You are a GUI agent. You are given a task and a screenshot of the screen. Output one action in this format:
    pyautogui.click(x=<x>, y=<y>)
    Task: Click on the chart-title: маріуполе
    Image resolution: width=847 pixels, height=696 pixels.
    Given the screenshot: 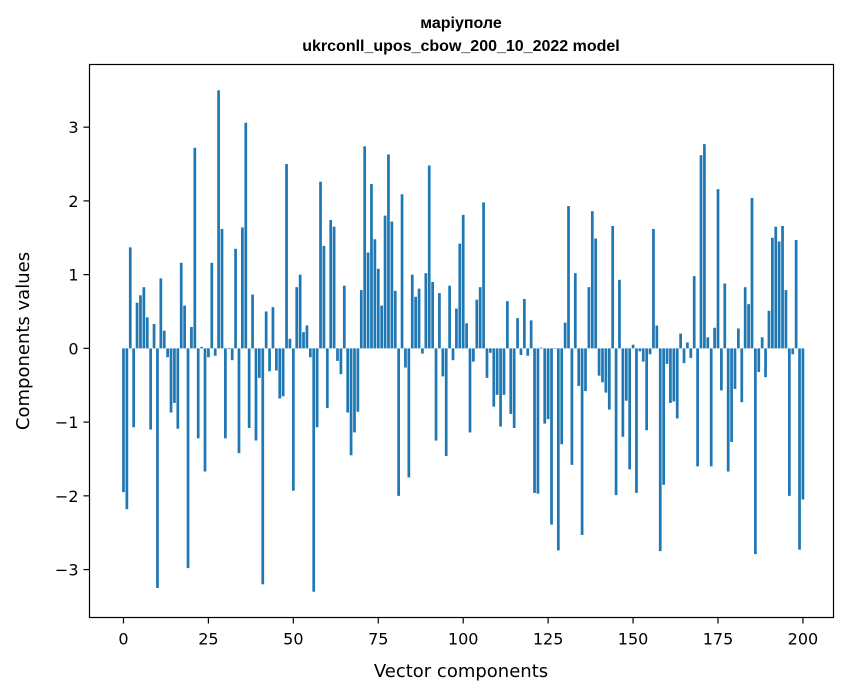 What is the action you would take?
    pyautogui.click(x=461, y=23)
    